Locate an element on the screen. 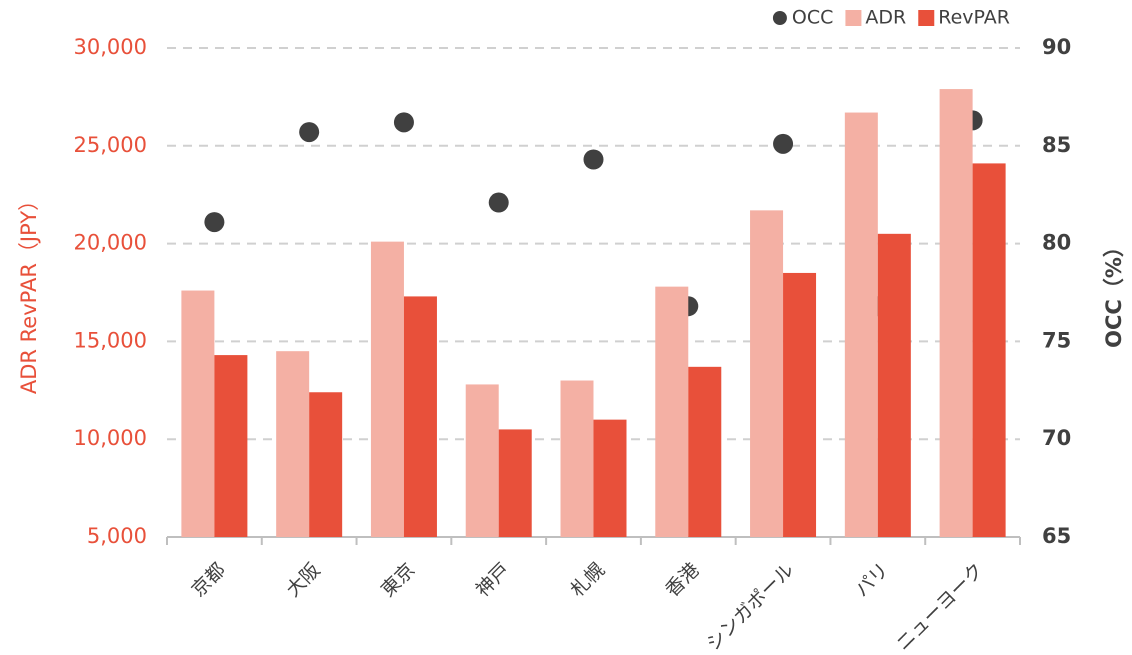 The height and width of the screenshot is (655, 1132). x-tick-label: パリ is located at coordinates (872, 580).